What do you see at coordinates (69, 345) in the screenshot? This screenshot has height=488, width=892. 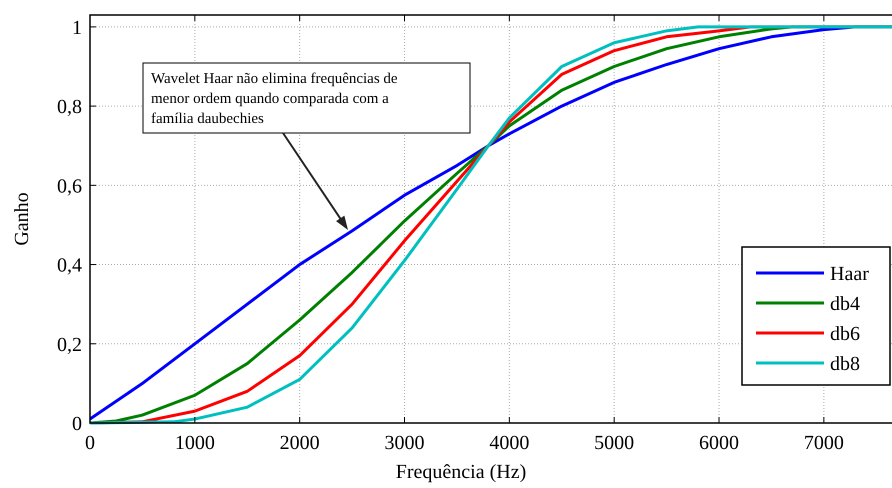 I see `y-tick-label: 0,2` at bounding box center [69, 345].